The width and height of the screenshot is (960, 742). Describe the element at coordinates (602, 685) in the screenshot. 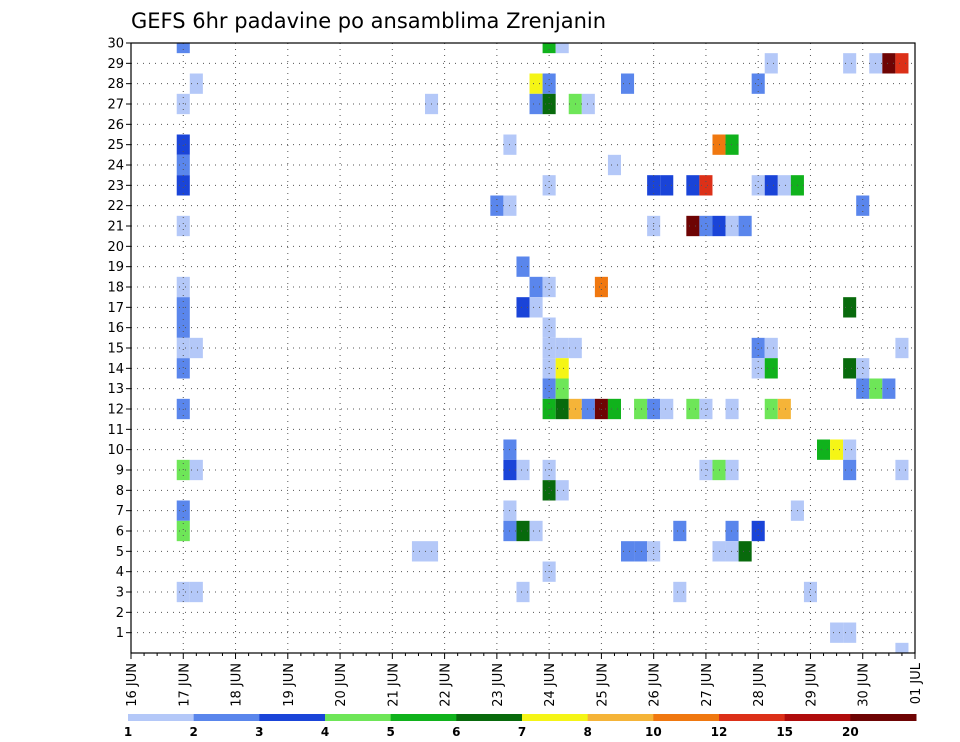

I see `x-tick-label-9: 25 JUN` at that location.